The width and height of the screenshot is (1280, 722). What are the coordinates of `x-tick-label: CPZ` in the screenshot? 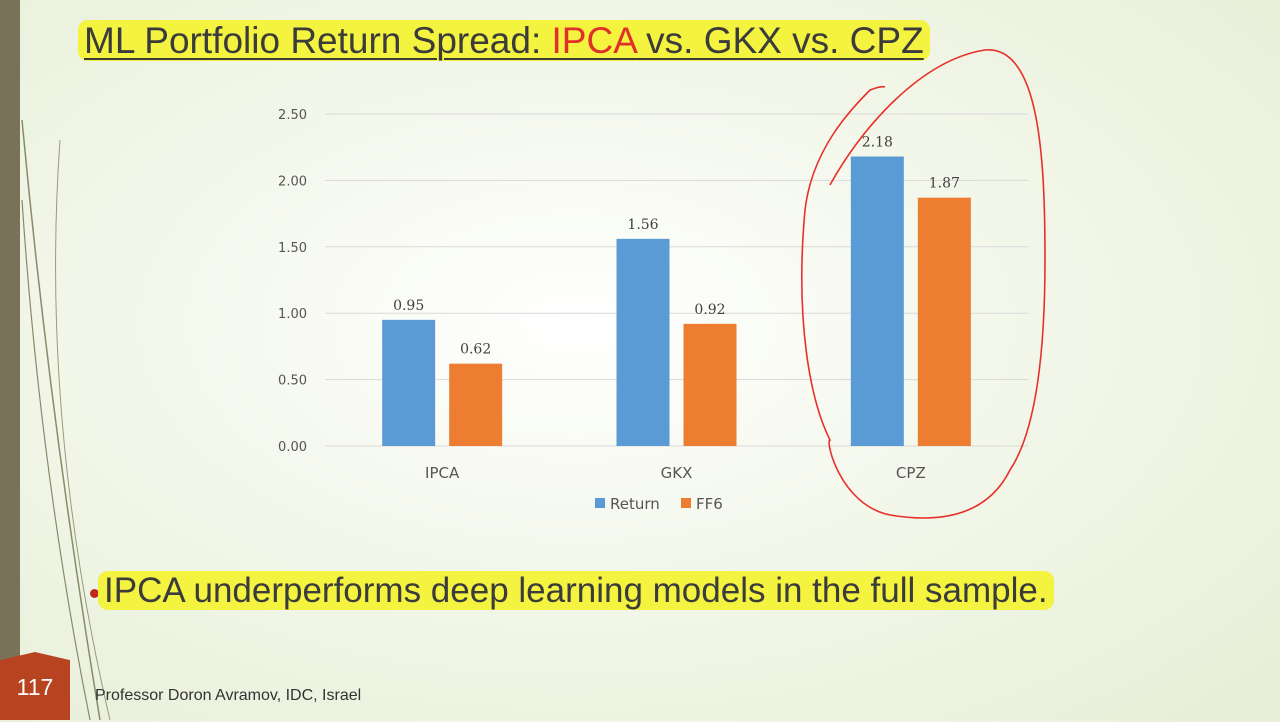 It's located at (911, 473).